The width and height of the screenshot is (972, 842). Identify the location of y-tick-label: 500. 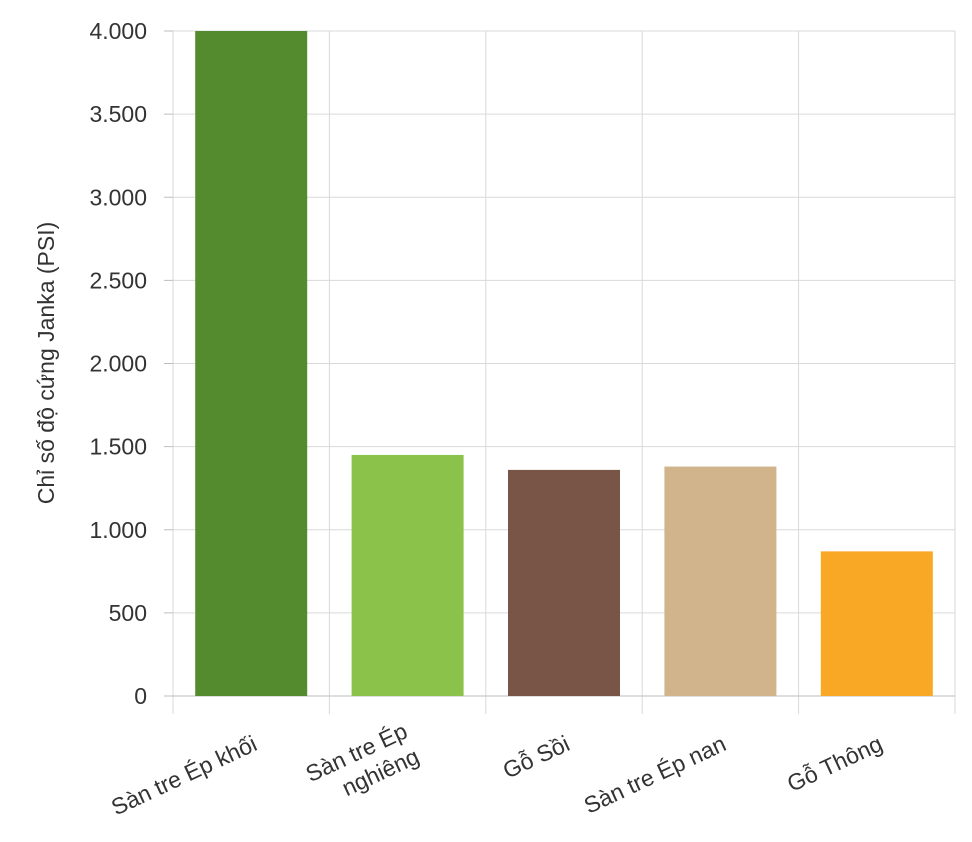
(128, 613).